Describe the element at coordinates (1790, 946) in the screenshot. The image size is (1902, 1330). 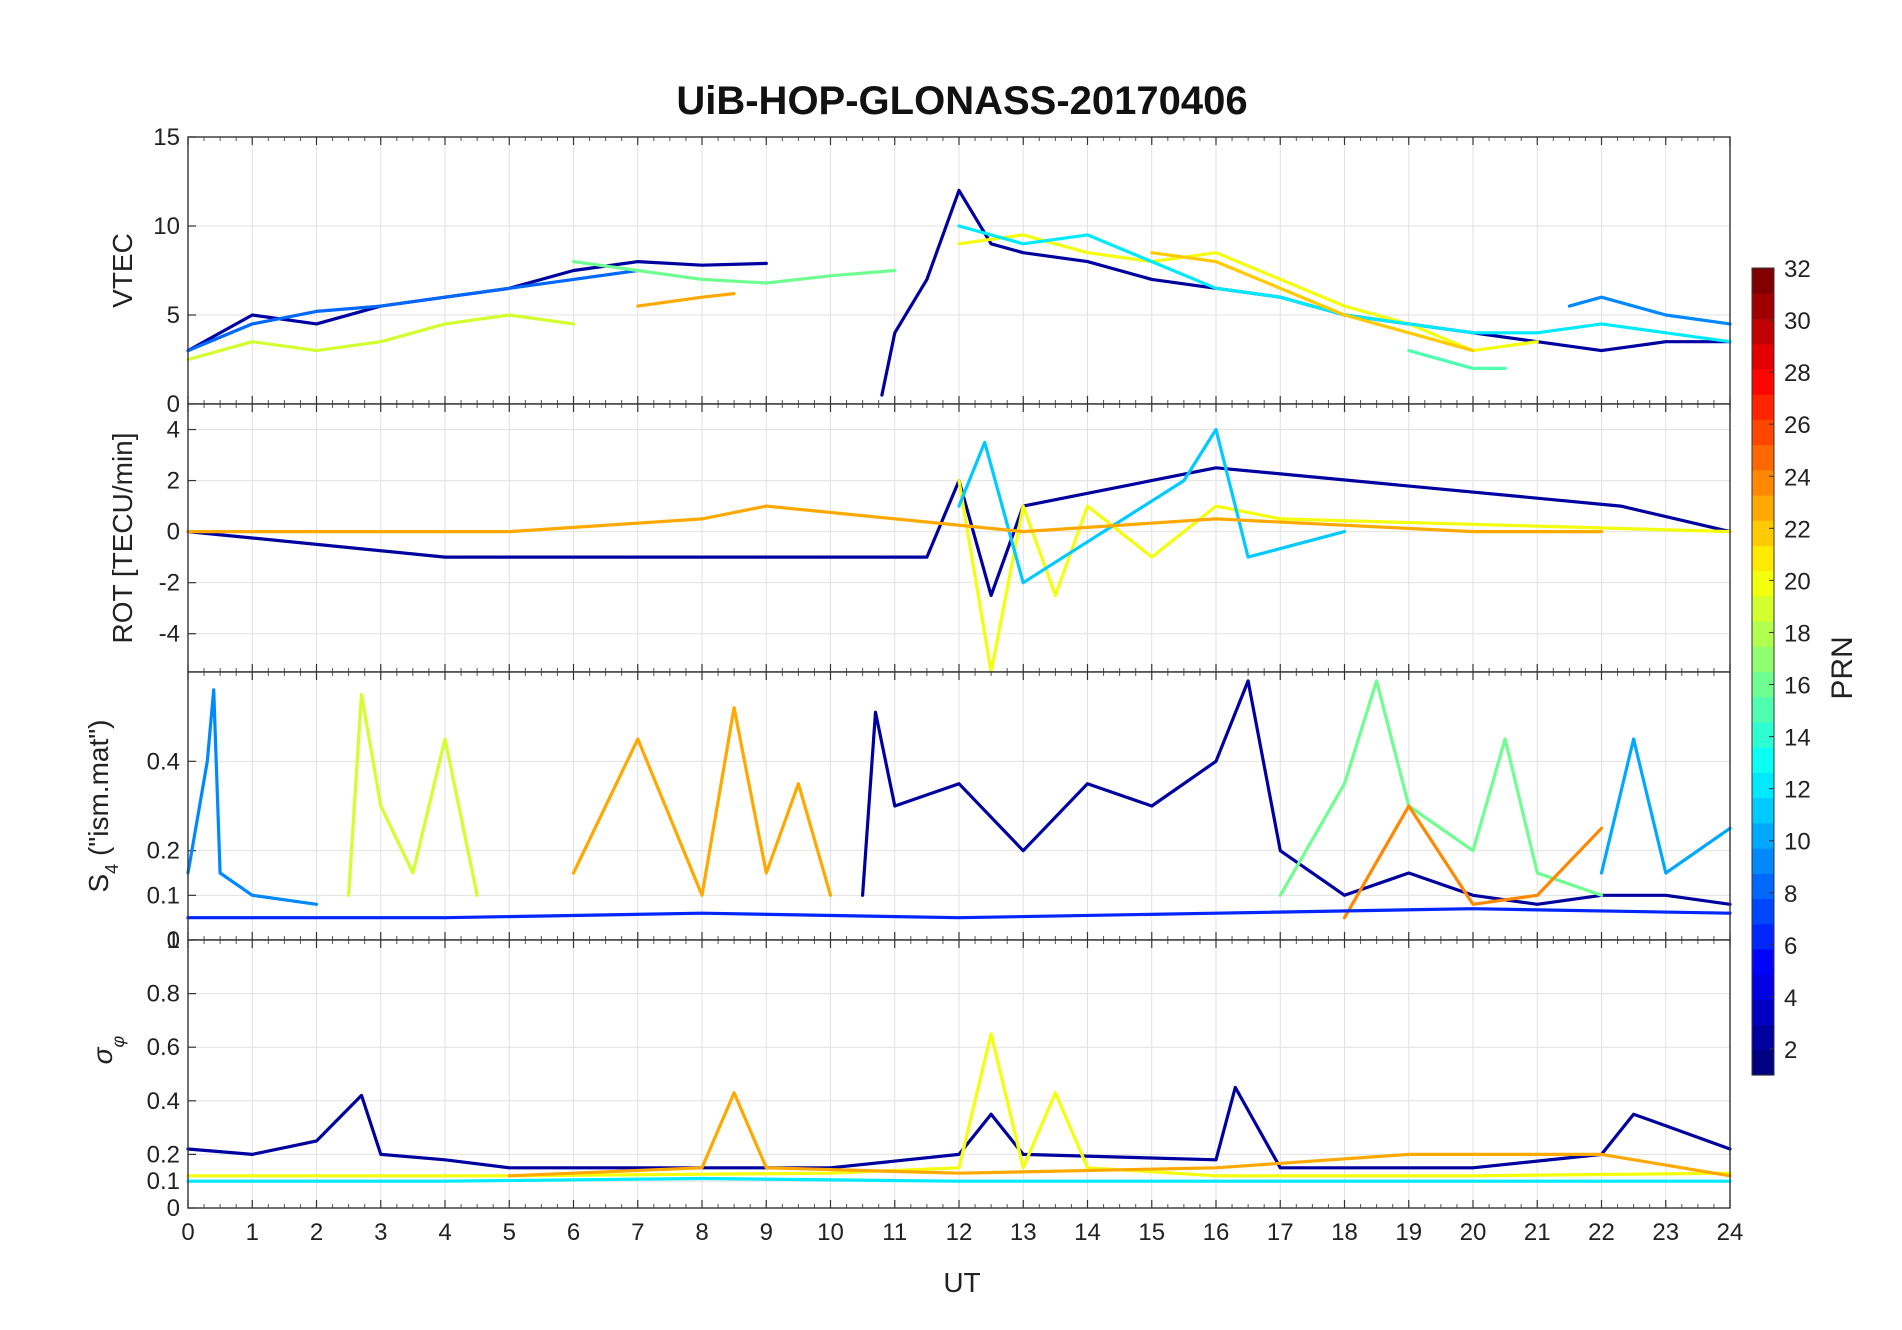
I see `colorbar-tick-label: 6` at that location.